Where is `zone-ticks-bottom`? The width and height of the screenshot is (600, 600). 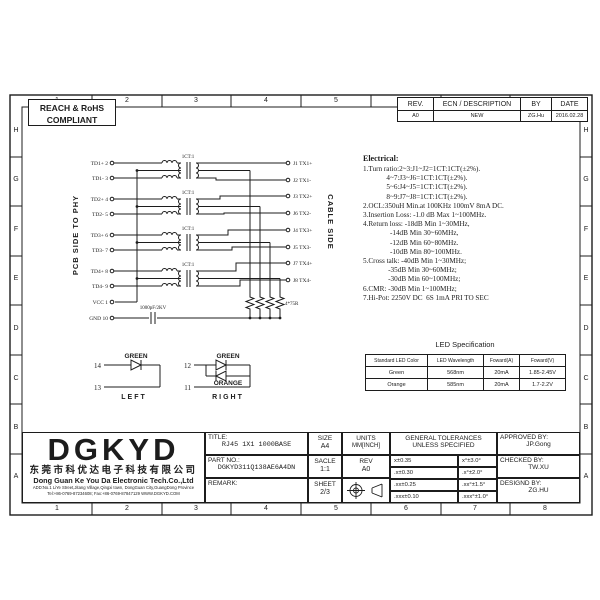
zone-ticks-bottom is located at coordinates (301, 509).